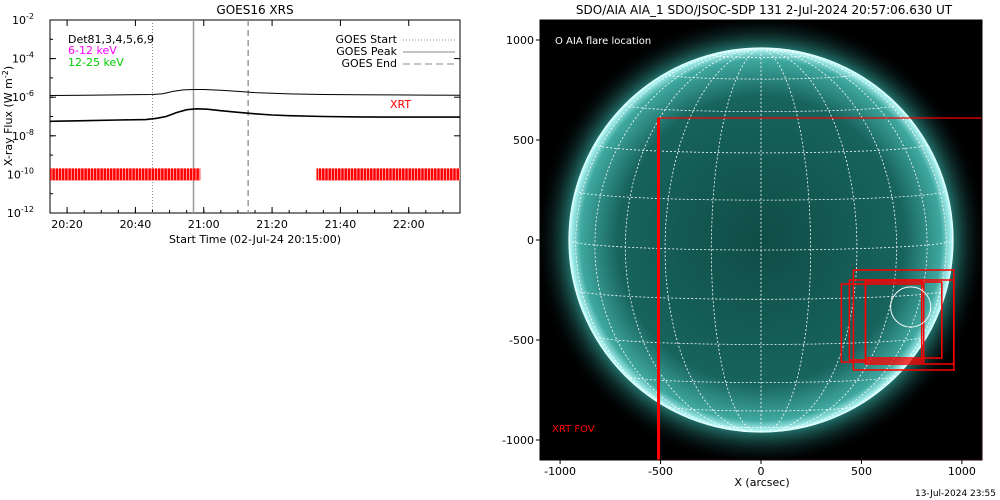  I want to click on aia-x-tick-label: 0, so click(761, 471).